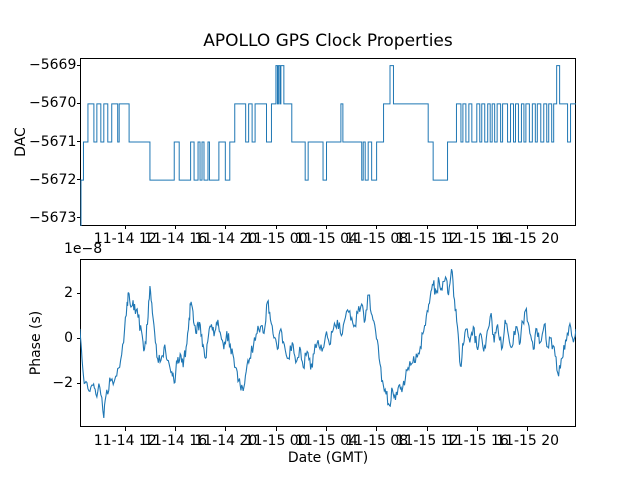 This screenshot has width=640, height=480. What do you see at coordinates (328, 458) in the screenshot?
I see `x-axis-label: Date (GMT)` at bounding box center [328, 458].